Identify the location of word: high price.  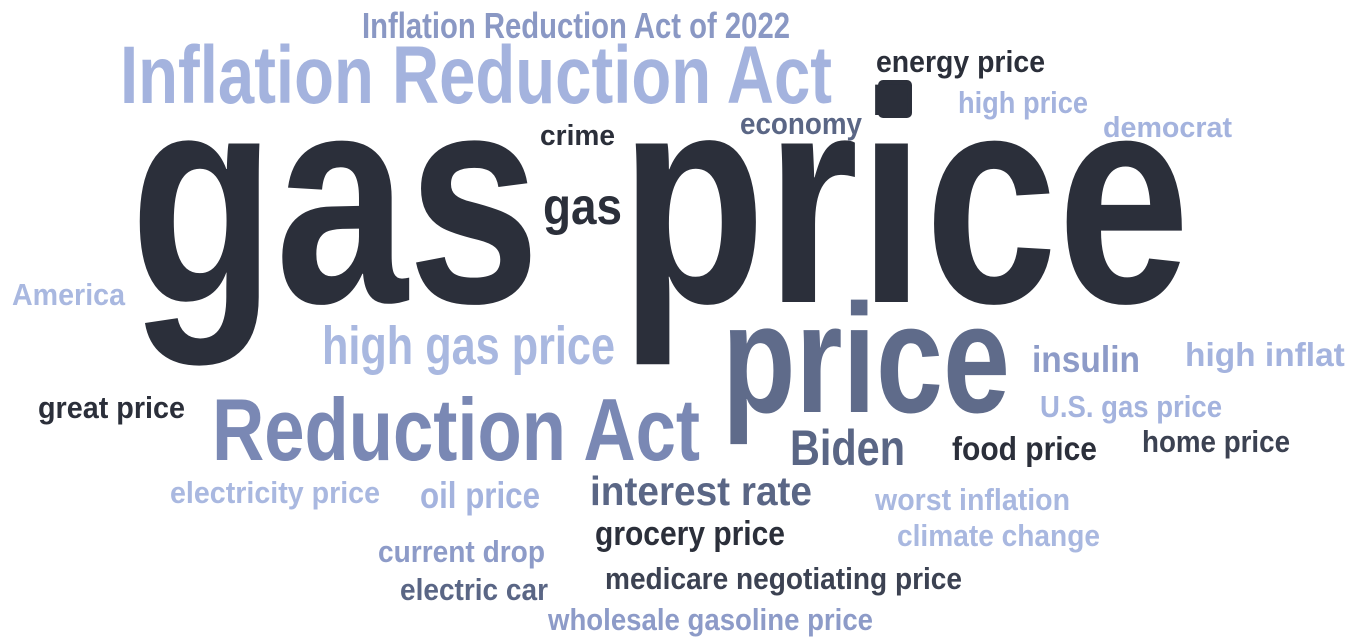
(1023, 102).